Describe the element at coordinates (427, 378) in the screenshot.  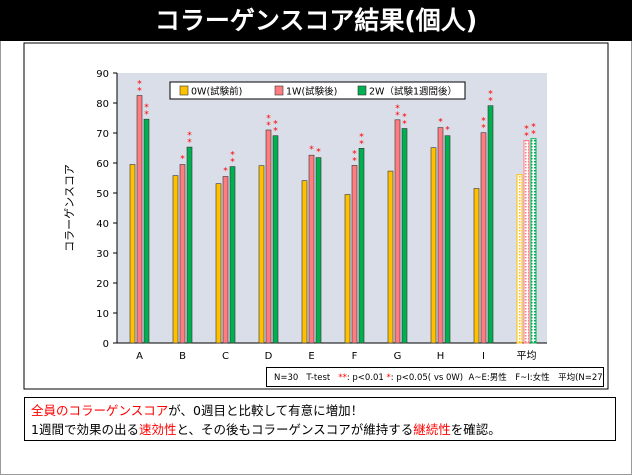
I see `p-single-text: : p<0.05( vs 0W)` at that location.